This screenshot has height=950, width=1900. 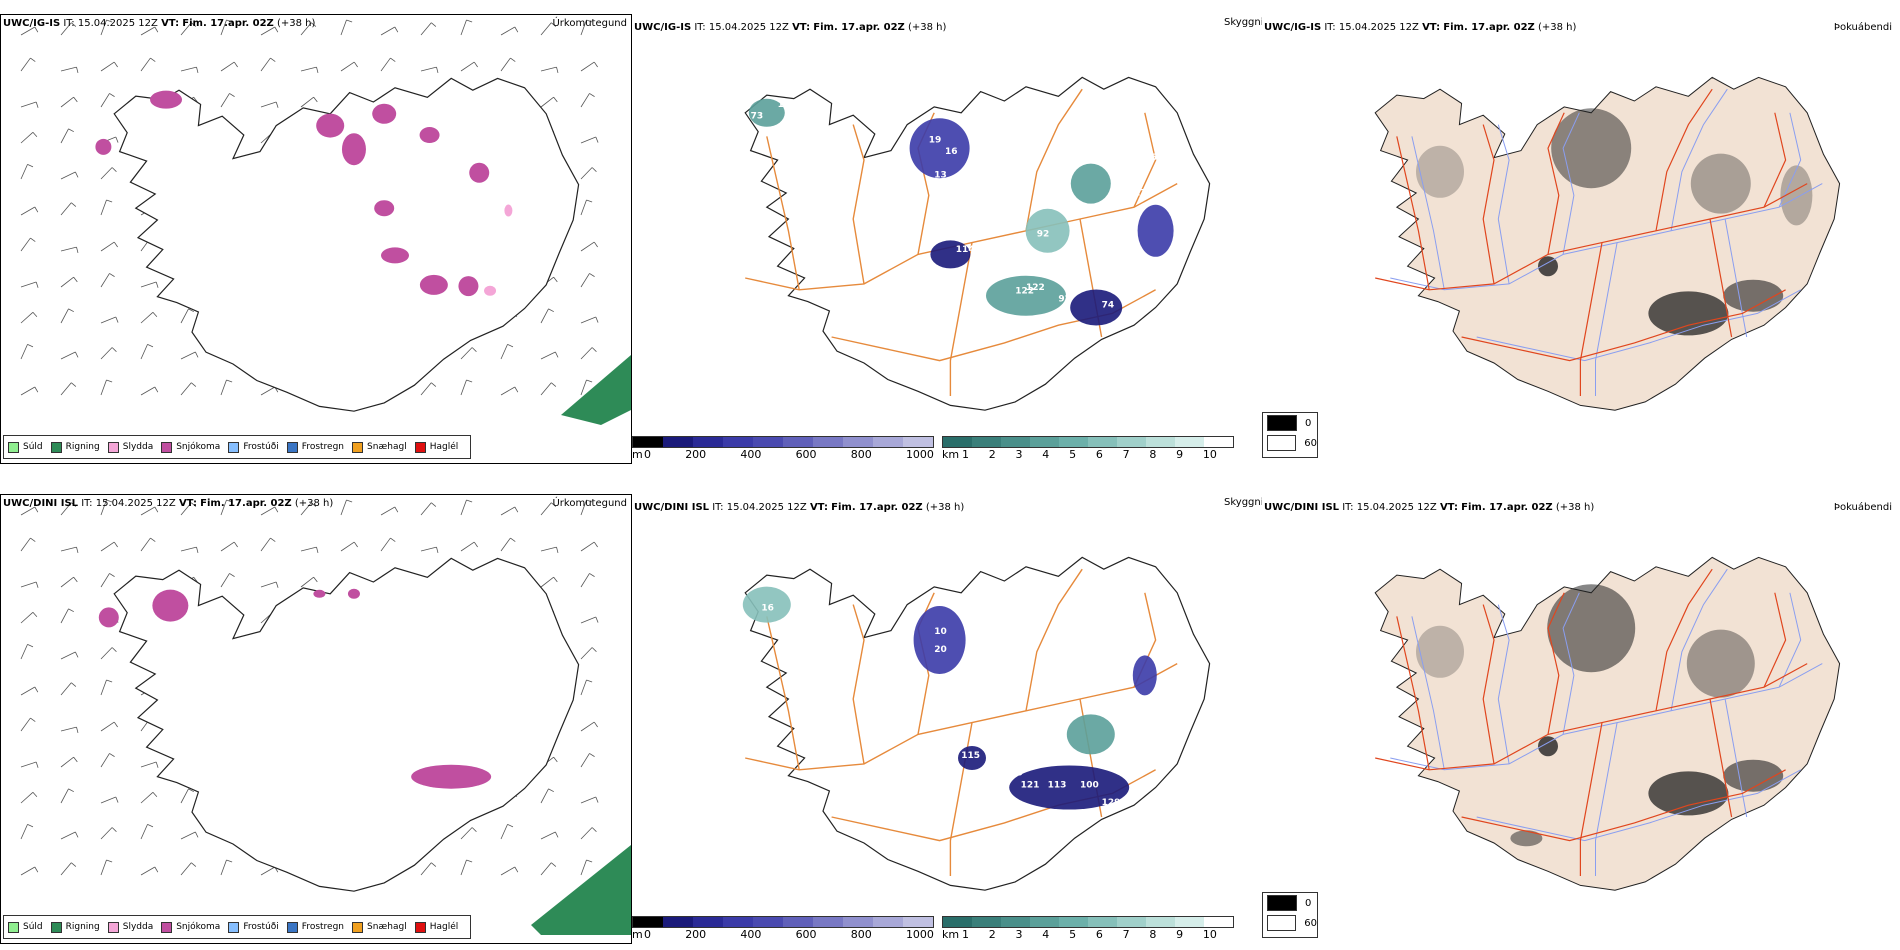 I want to click on fog-key-row: 60, so click(x=1290, y=923).